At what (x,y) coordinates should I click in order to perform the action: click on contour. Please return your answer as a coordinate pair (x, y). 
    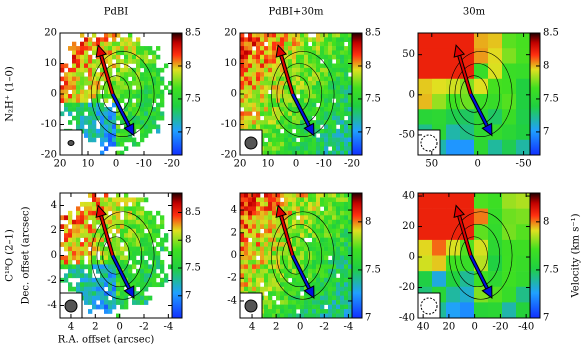
    Looking at the image, I should click on (123, 255).